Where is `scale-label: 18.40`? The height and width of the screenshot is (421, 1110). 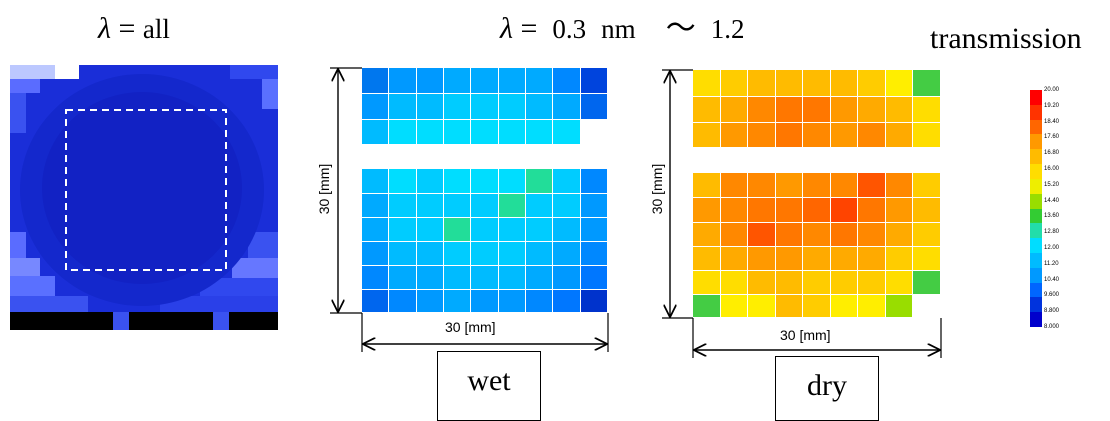
scale-label: 18.40 is located at coordinates (1052, 121).